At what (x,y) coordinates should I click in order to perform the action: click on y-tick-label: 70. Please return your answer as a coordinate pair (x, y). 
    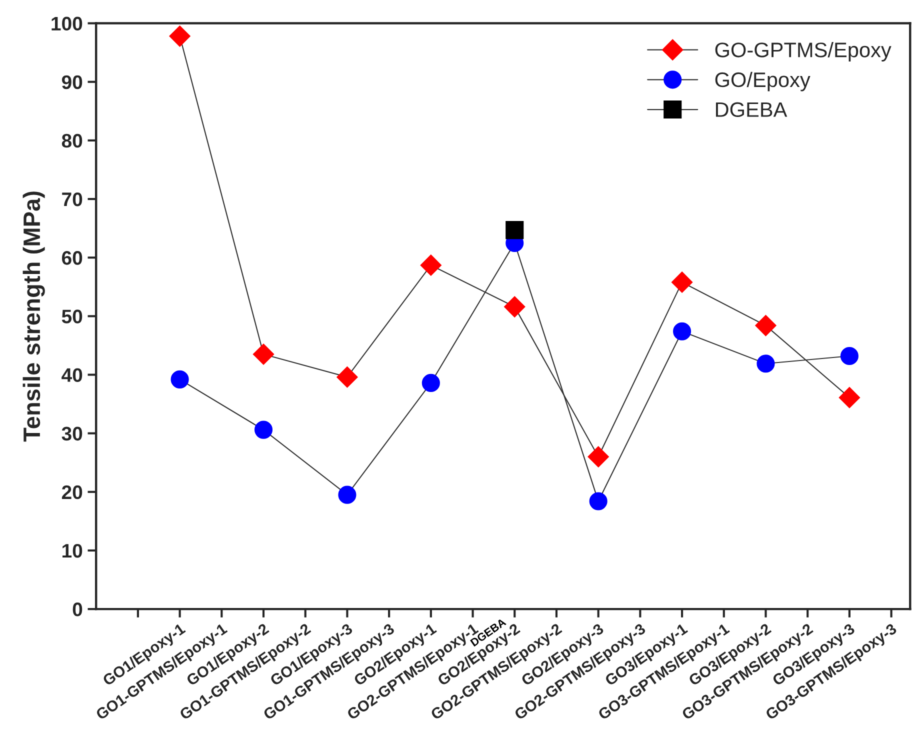
    Looking at the image, I should click on (72, 199).